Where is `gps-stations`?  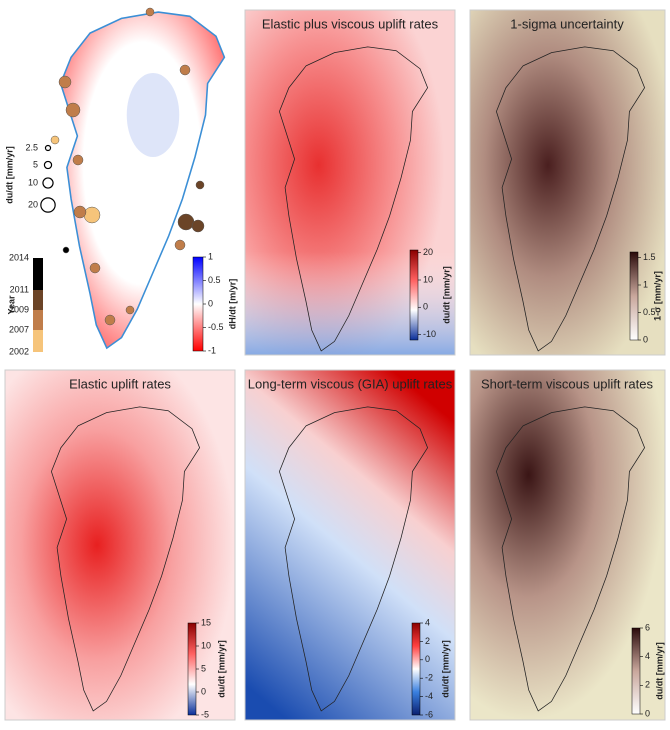
gps-stations is located at coordinates (127, 166).